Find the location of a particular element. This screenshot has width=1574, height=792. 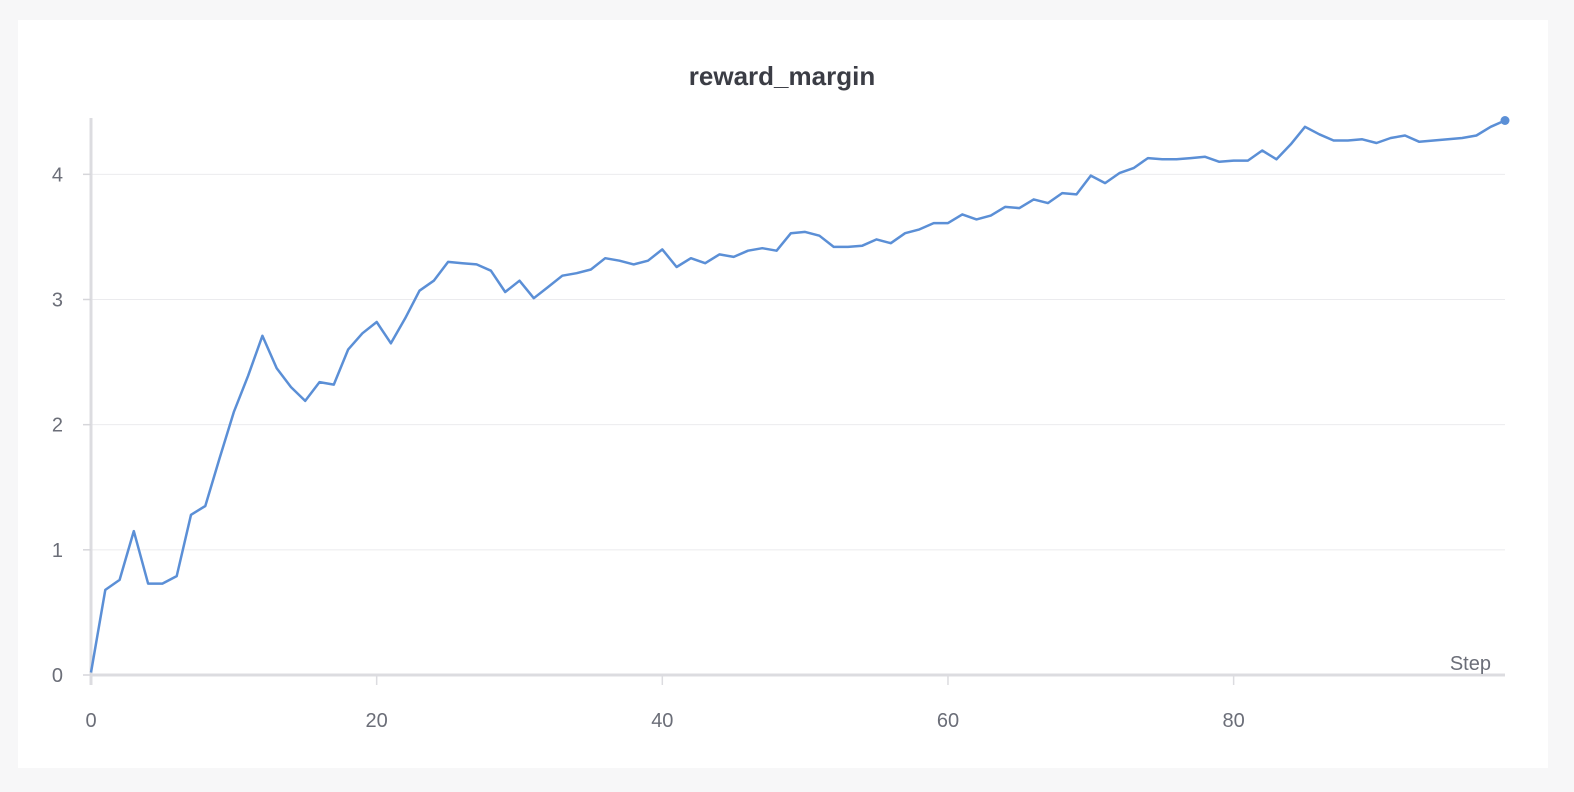

x-tick-label: 40 is located at coordinates (662, 721).